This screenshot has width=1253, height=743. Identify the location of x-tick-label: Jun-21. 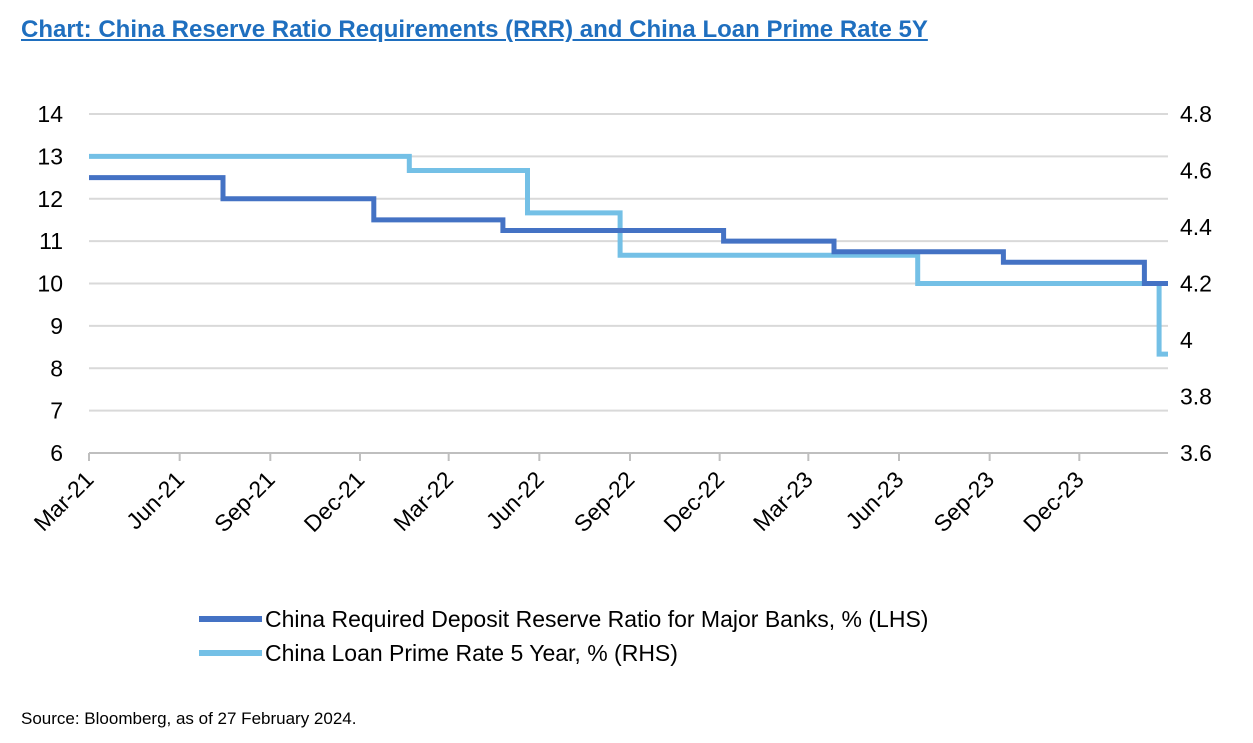
(155, 500).